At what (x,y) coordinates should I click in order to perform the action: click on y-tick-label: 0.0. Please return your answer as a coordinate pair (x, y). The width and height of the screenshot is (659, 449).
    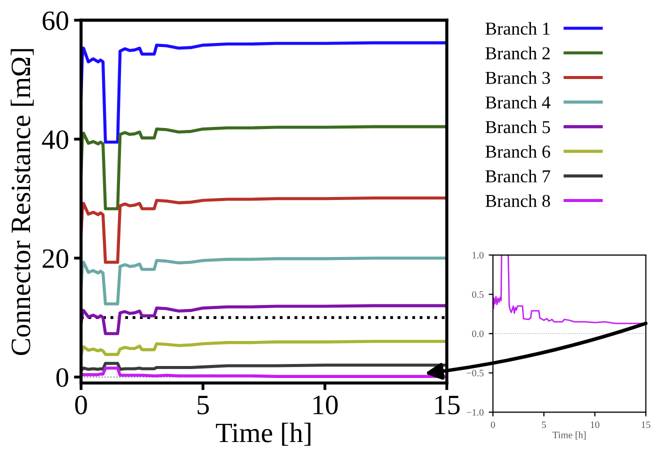
    Looking at the image, I should click on (478, 334).